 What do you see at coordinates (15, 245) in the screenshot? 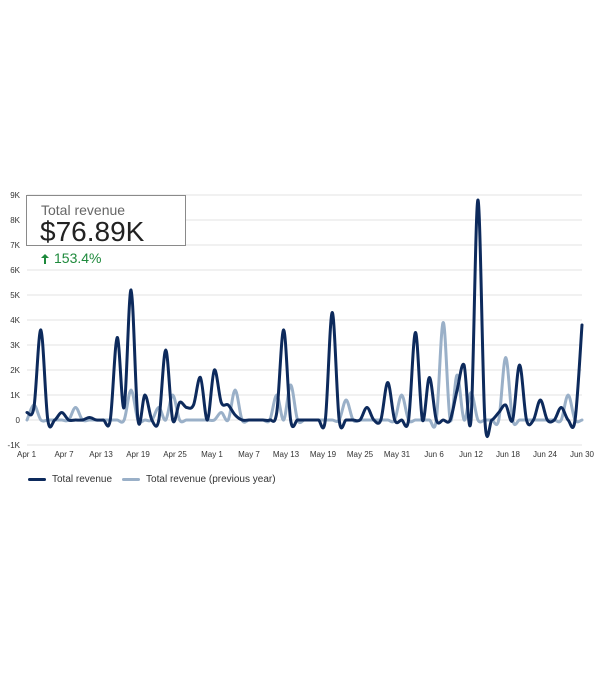
I see `y-tick-label: 7K` at bounding box center [15, 245].